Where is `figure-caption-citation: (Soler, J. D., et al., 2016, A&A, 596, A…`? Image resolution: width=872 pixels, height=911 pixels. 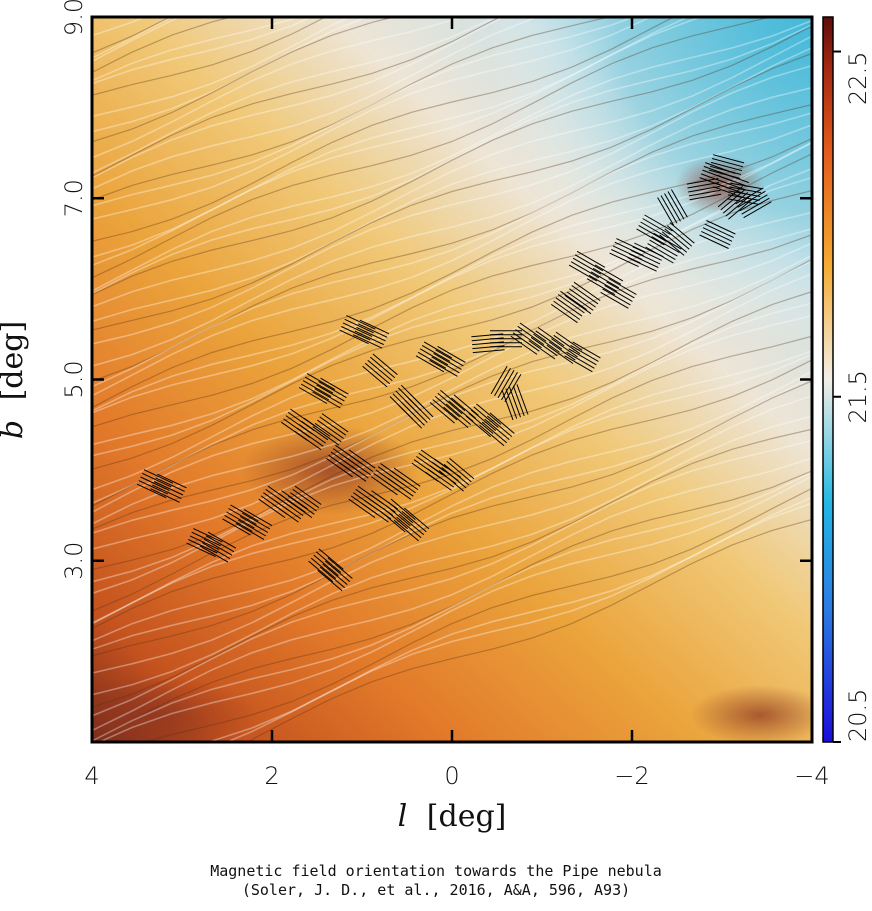
figure-caption-citation: (Soler, J. D., et al., 2016, A&A, 596, A… is located at coordinates (436, 890).